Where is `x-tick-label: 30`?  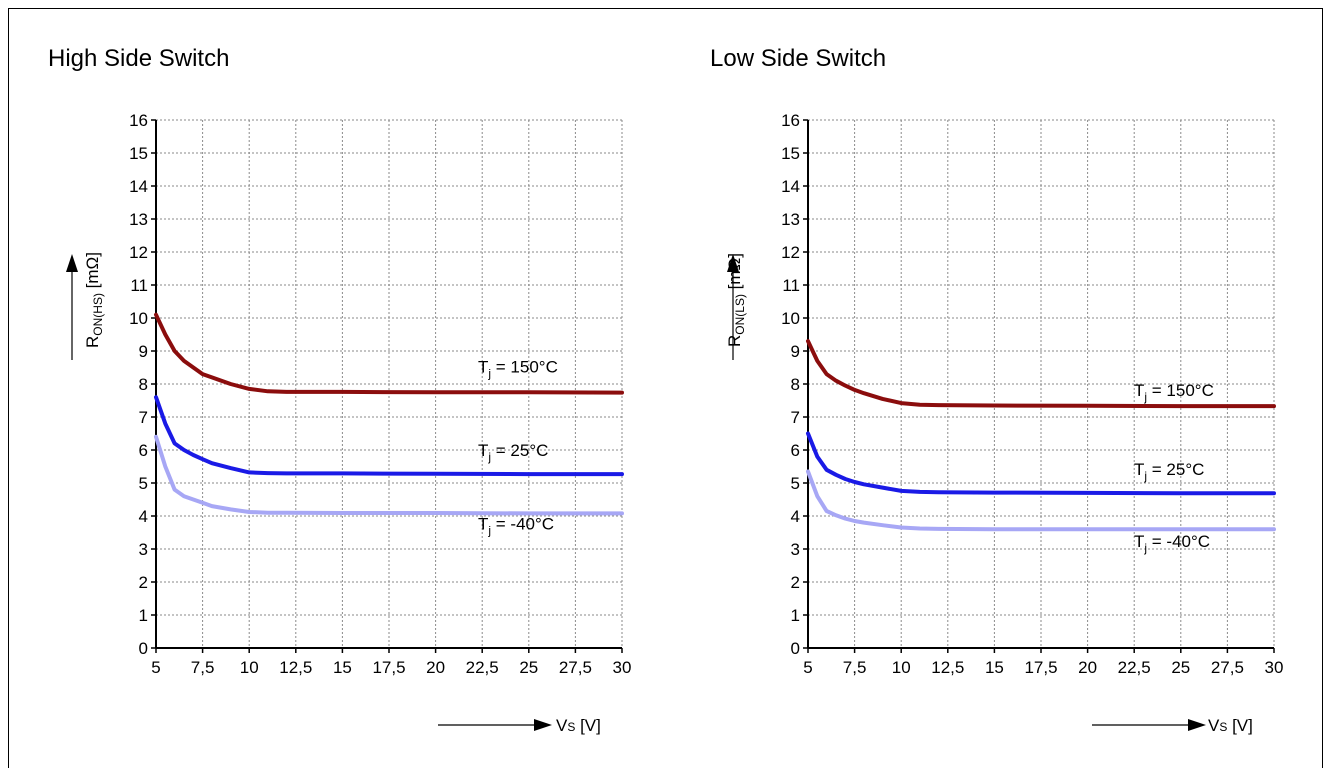 x-tick-label: 30 is located at coordinates (1274, 667).